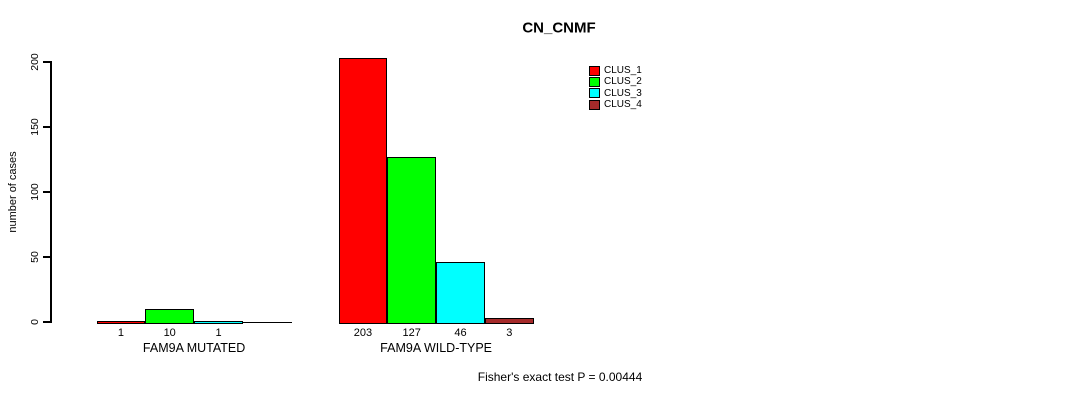  What do you see at coordinates (560, 377) in the screenshot?
I see `fisher-test-annotation: Fisher's exact test P = 0.00444` at bounding box center [560, 377].